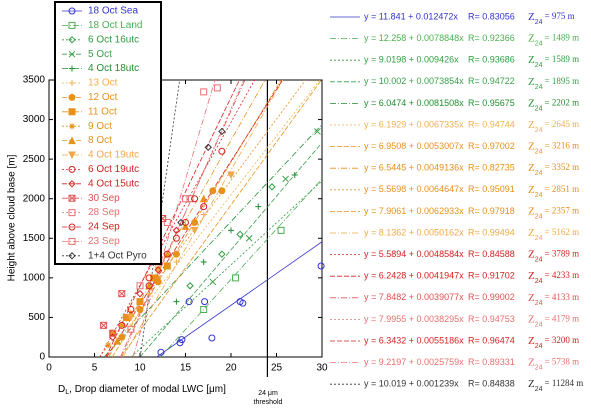 The image size is (591, 411). I want to click on threshold-label: threshold, so click(268, 402).